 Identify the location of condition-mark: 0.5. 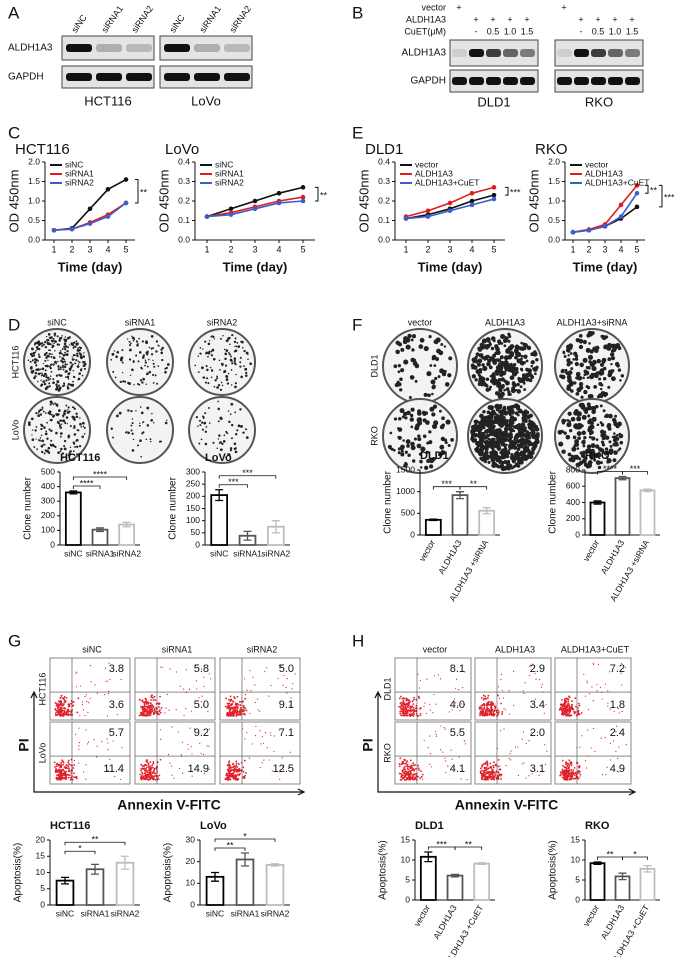
(598, 31).